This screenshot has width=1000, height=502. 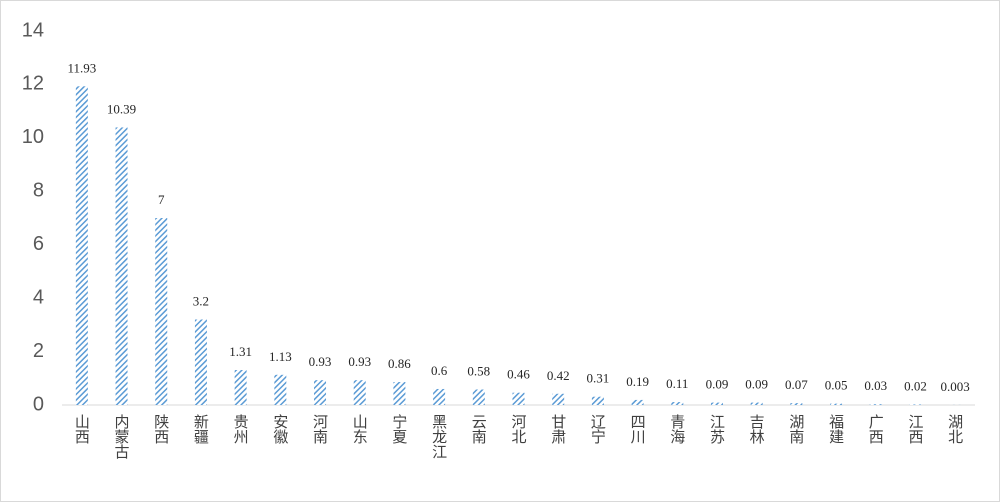 I want to click on x-tick-label: 江苏, so click(x=717, y=429).